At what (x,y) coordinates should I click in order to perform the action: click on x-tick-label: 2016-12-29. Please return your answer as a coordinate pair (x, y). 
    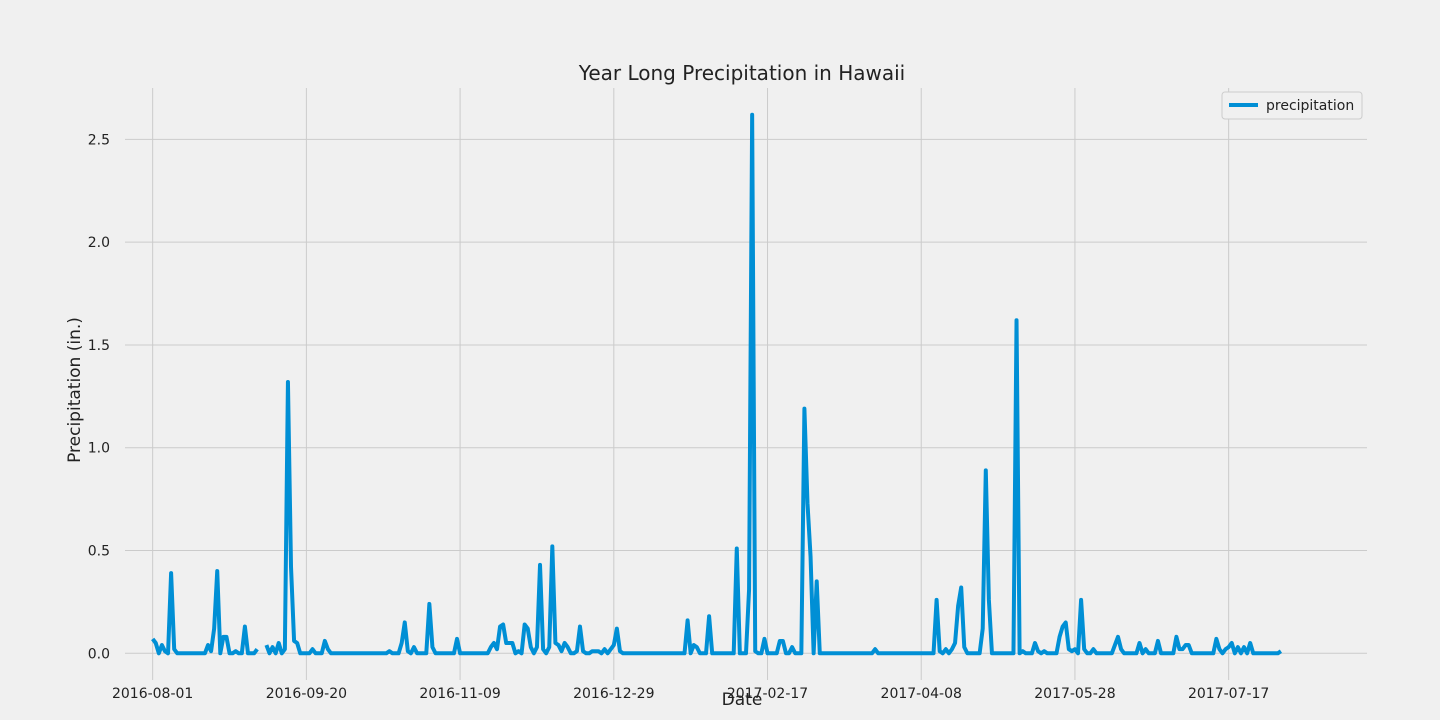
    Looking at the image, I should click on (613, 694).